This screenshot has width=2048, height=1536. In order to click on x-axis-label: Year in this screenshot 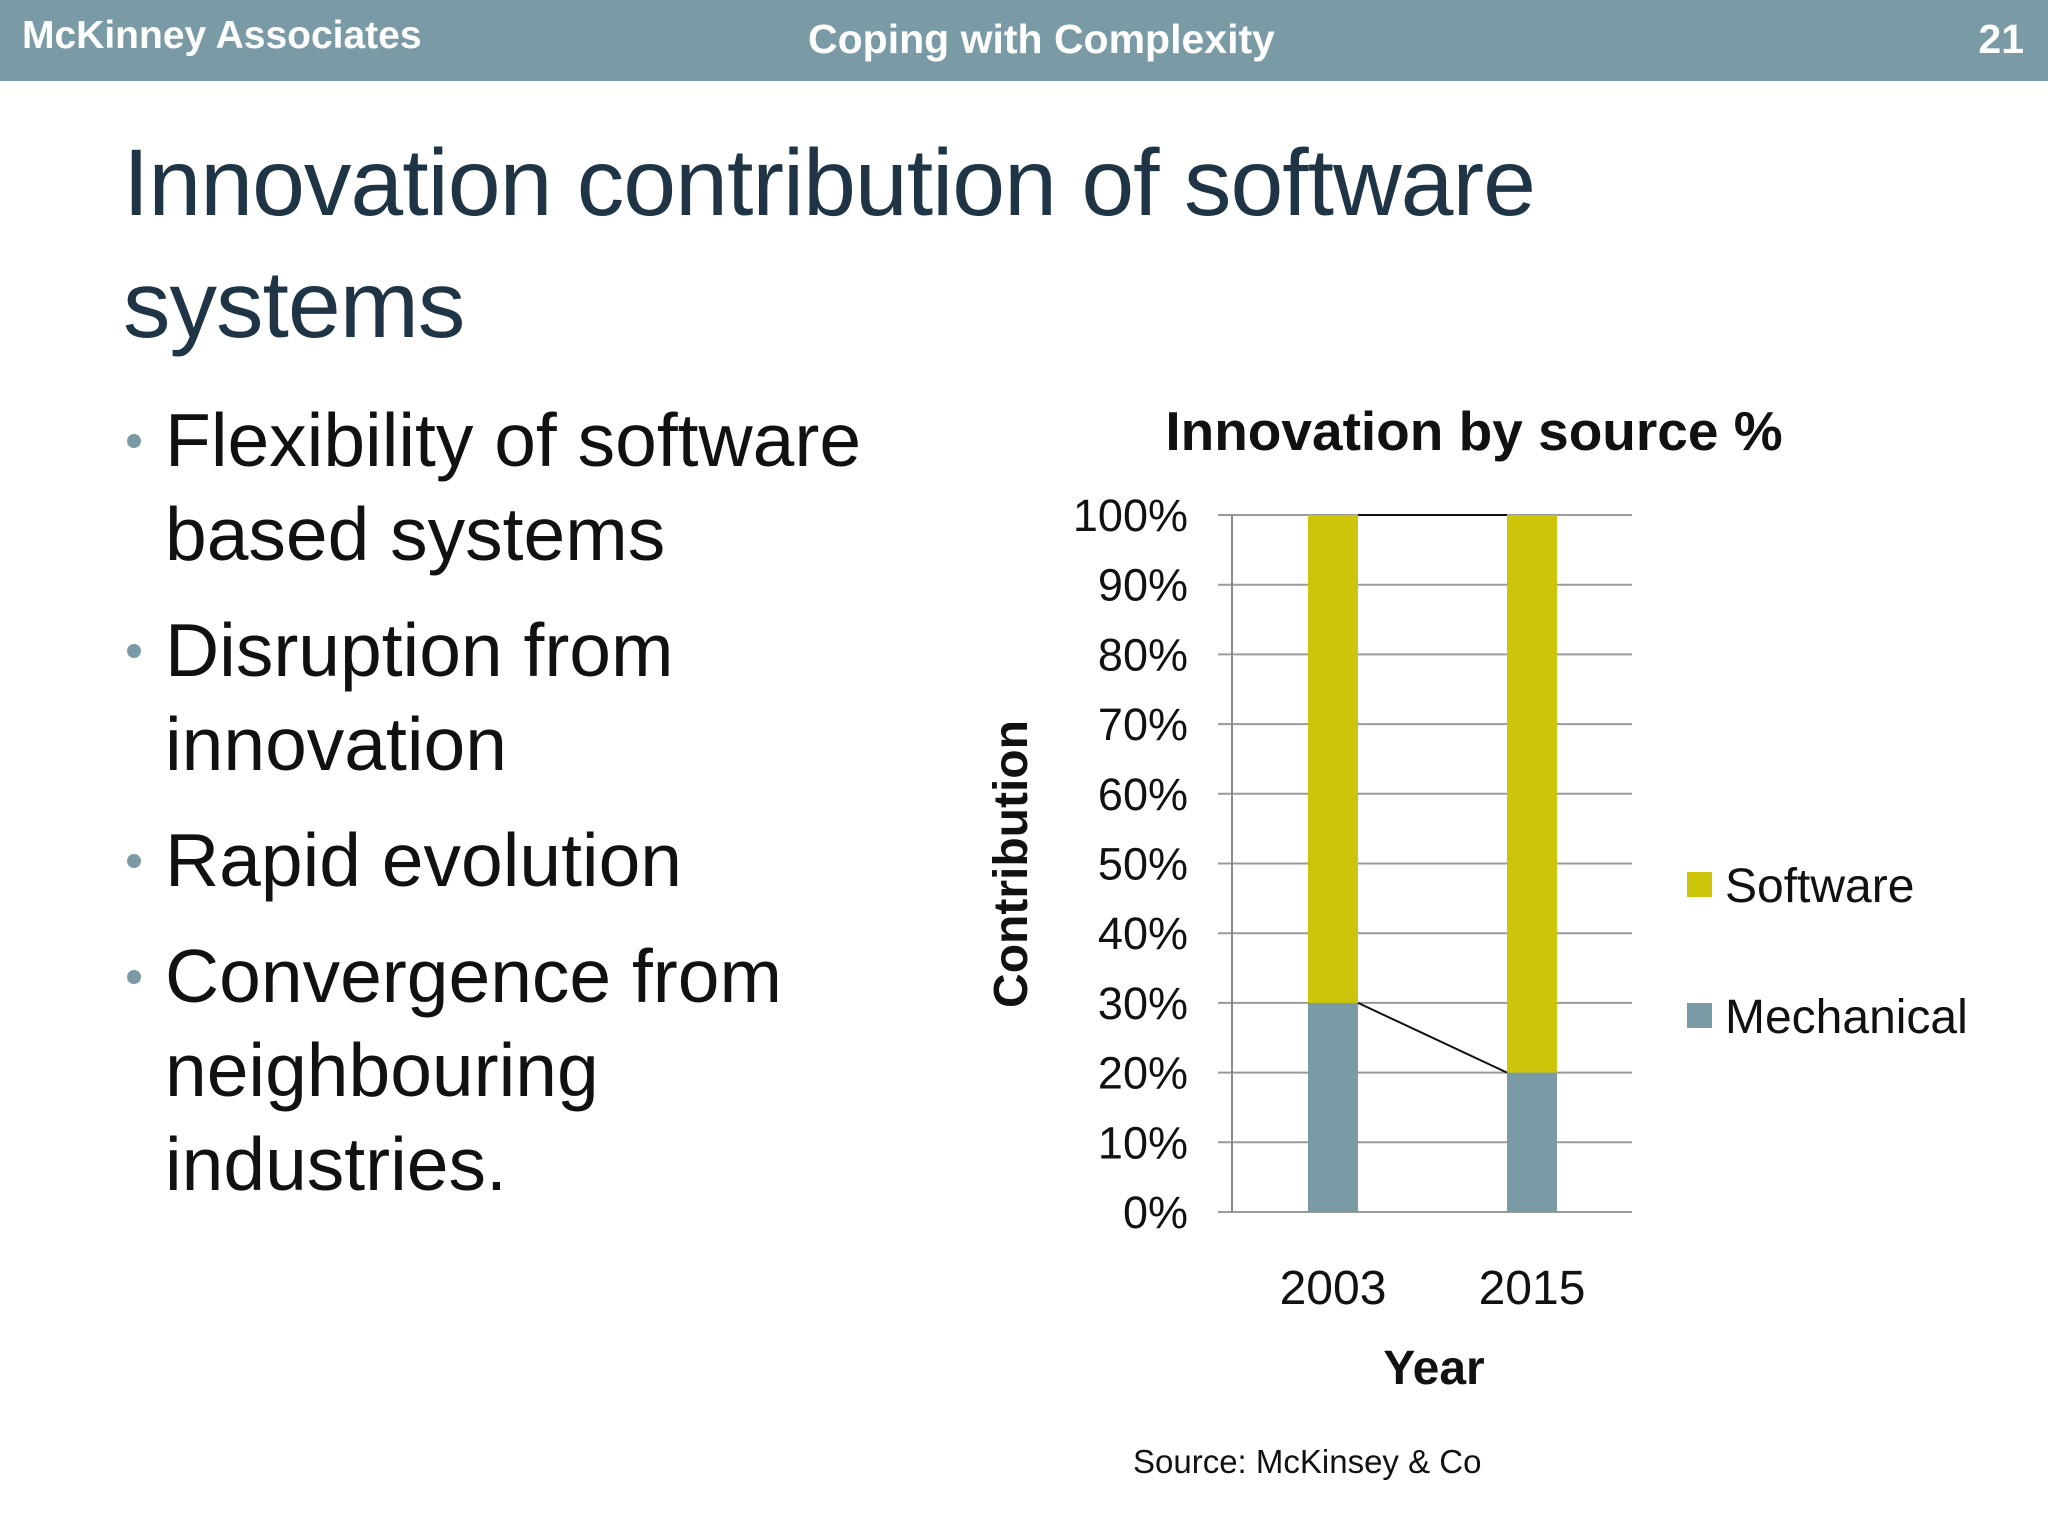, I will do `click(1433, 1368)`.